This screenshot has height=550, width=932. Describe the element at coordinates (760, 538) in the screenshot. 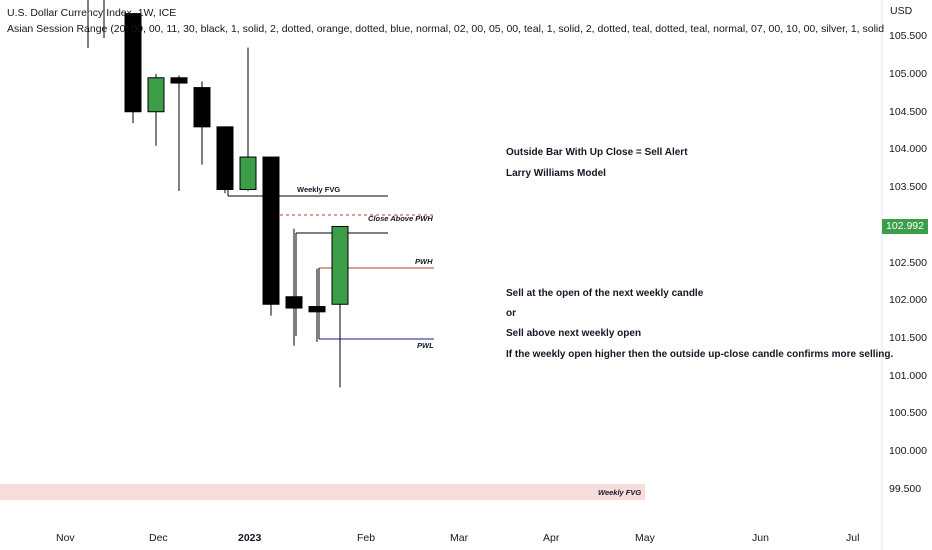

I see `time-tick: Jun` at that location.